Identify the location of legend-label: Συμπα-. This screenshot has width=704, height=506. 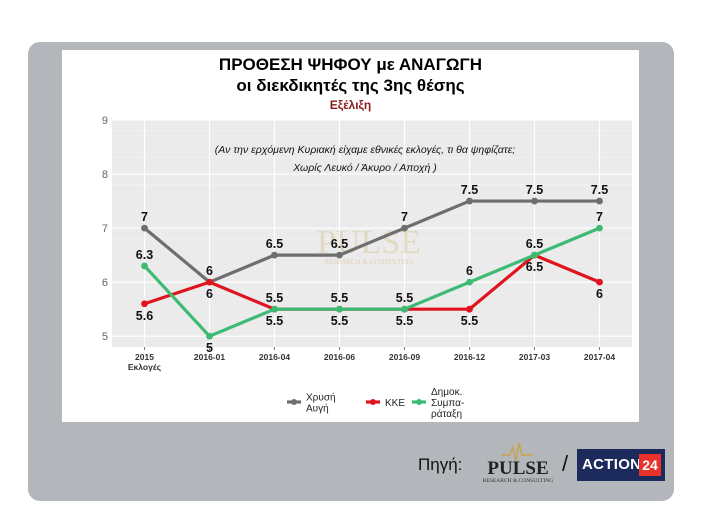
(447, 403).